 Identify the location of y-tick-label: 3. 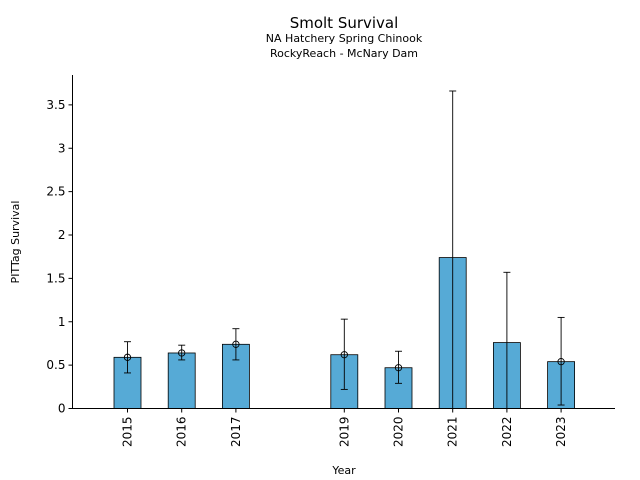
(62, 148).